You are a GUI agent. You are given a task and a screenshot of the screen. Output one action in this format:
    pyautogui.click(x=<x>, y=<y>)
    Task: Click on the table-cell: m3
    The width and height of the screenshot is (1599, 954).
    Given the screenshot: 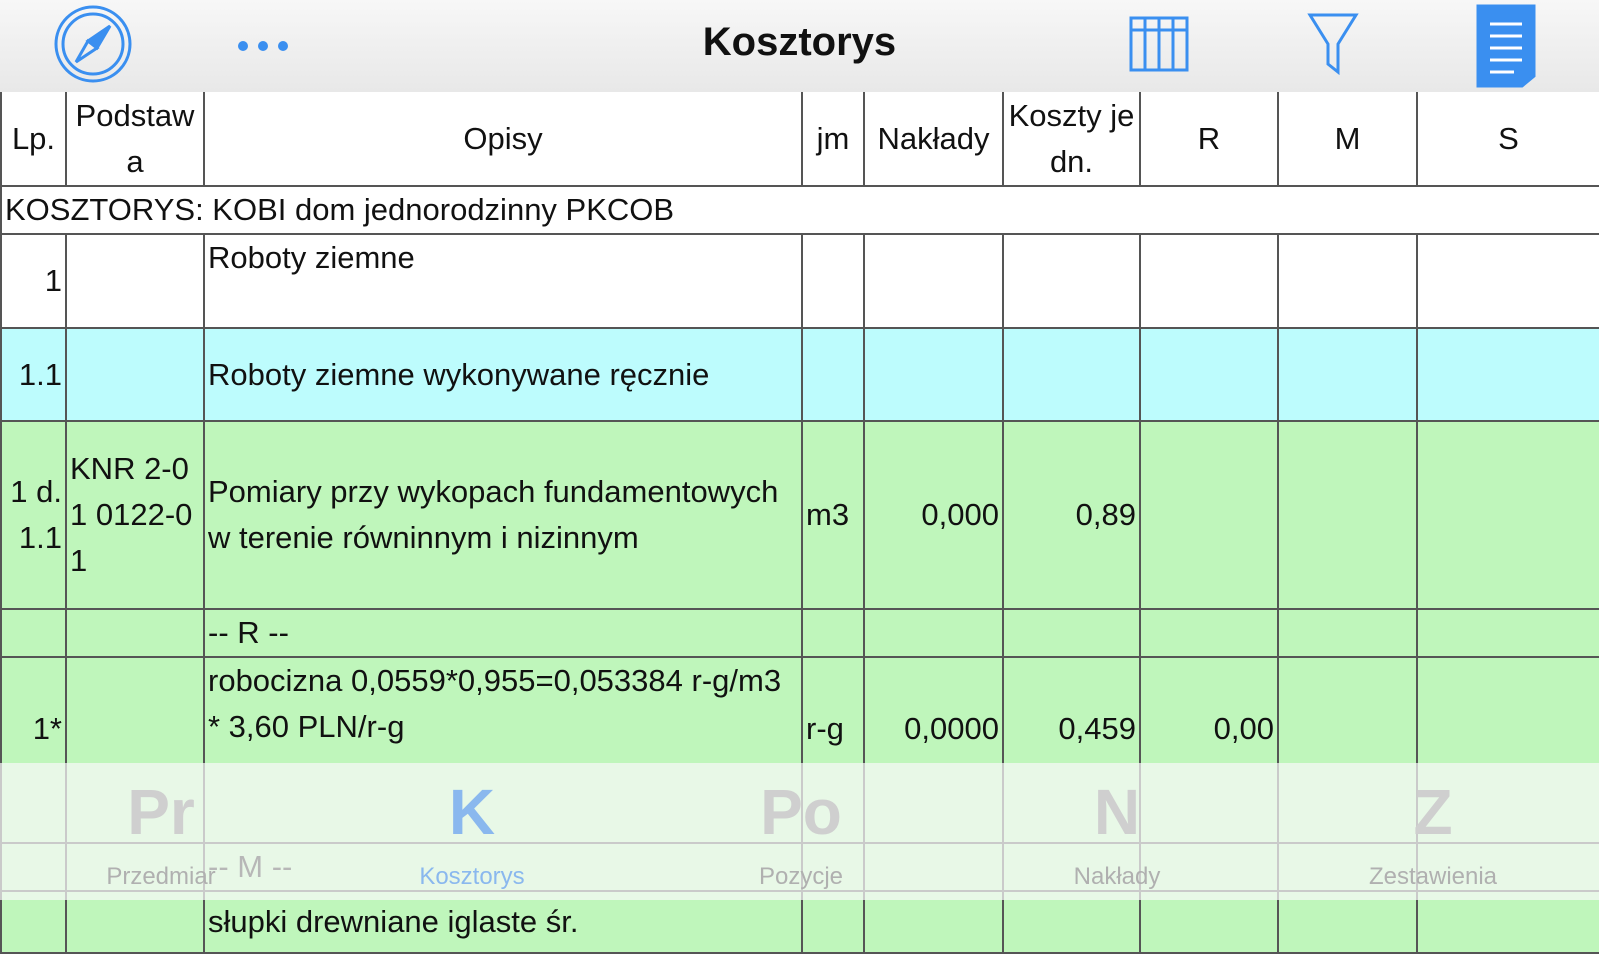 What is the action you would take?
    pyautogui.click(x=833, y=515)
    